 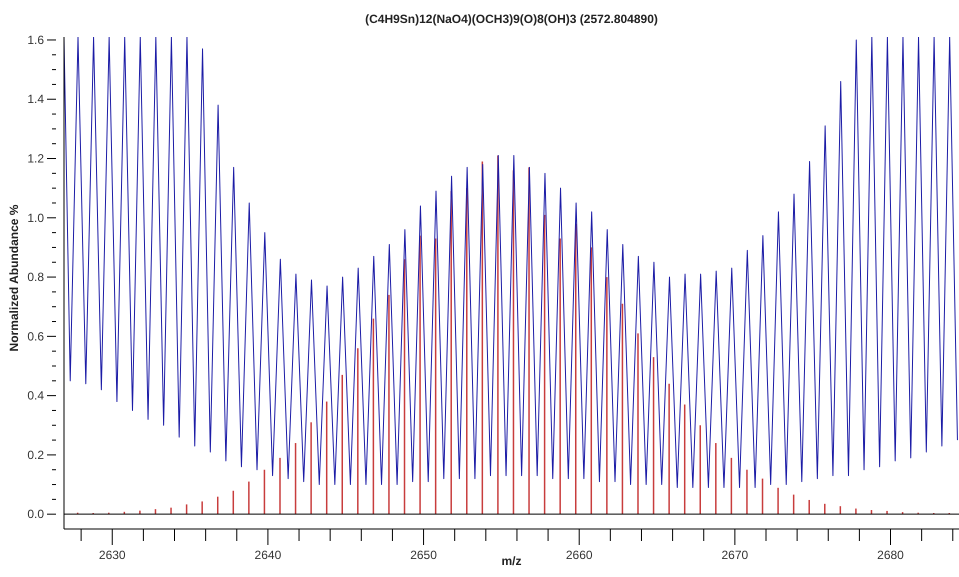 I want to click on x-tick-label: 2680, so click(x=890, y=555).